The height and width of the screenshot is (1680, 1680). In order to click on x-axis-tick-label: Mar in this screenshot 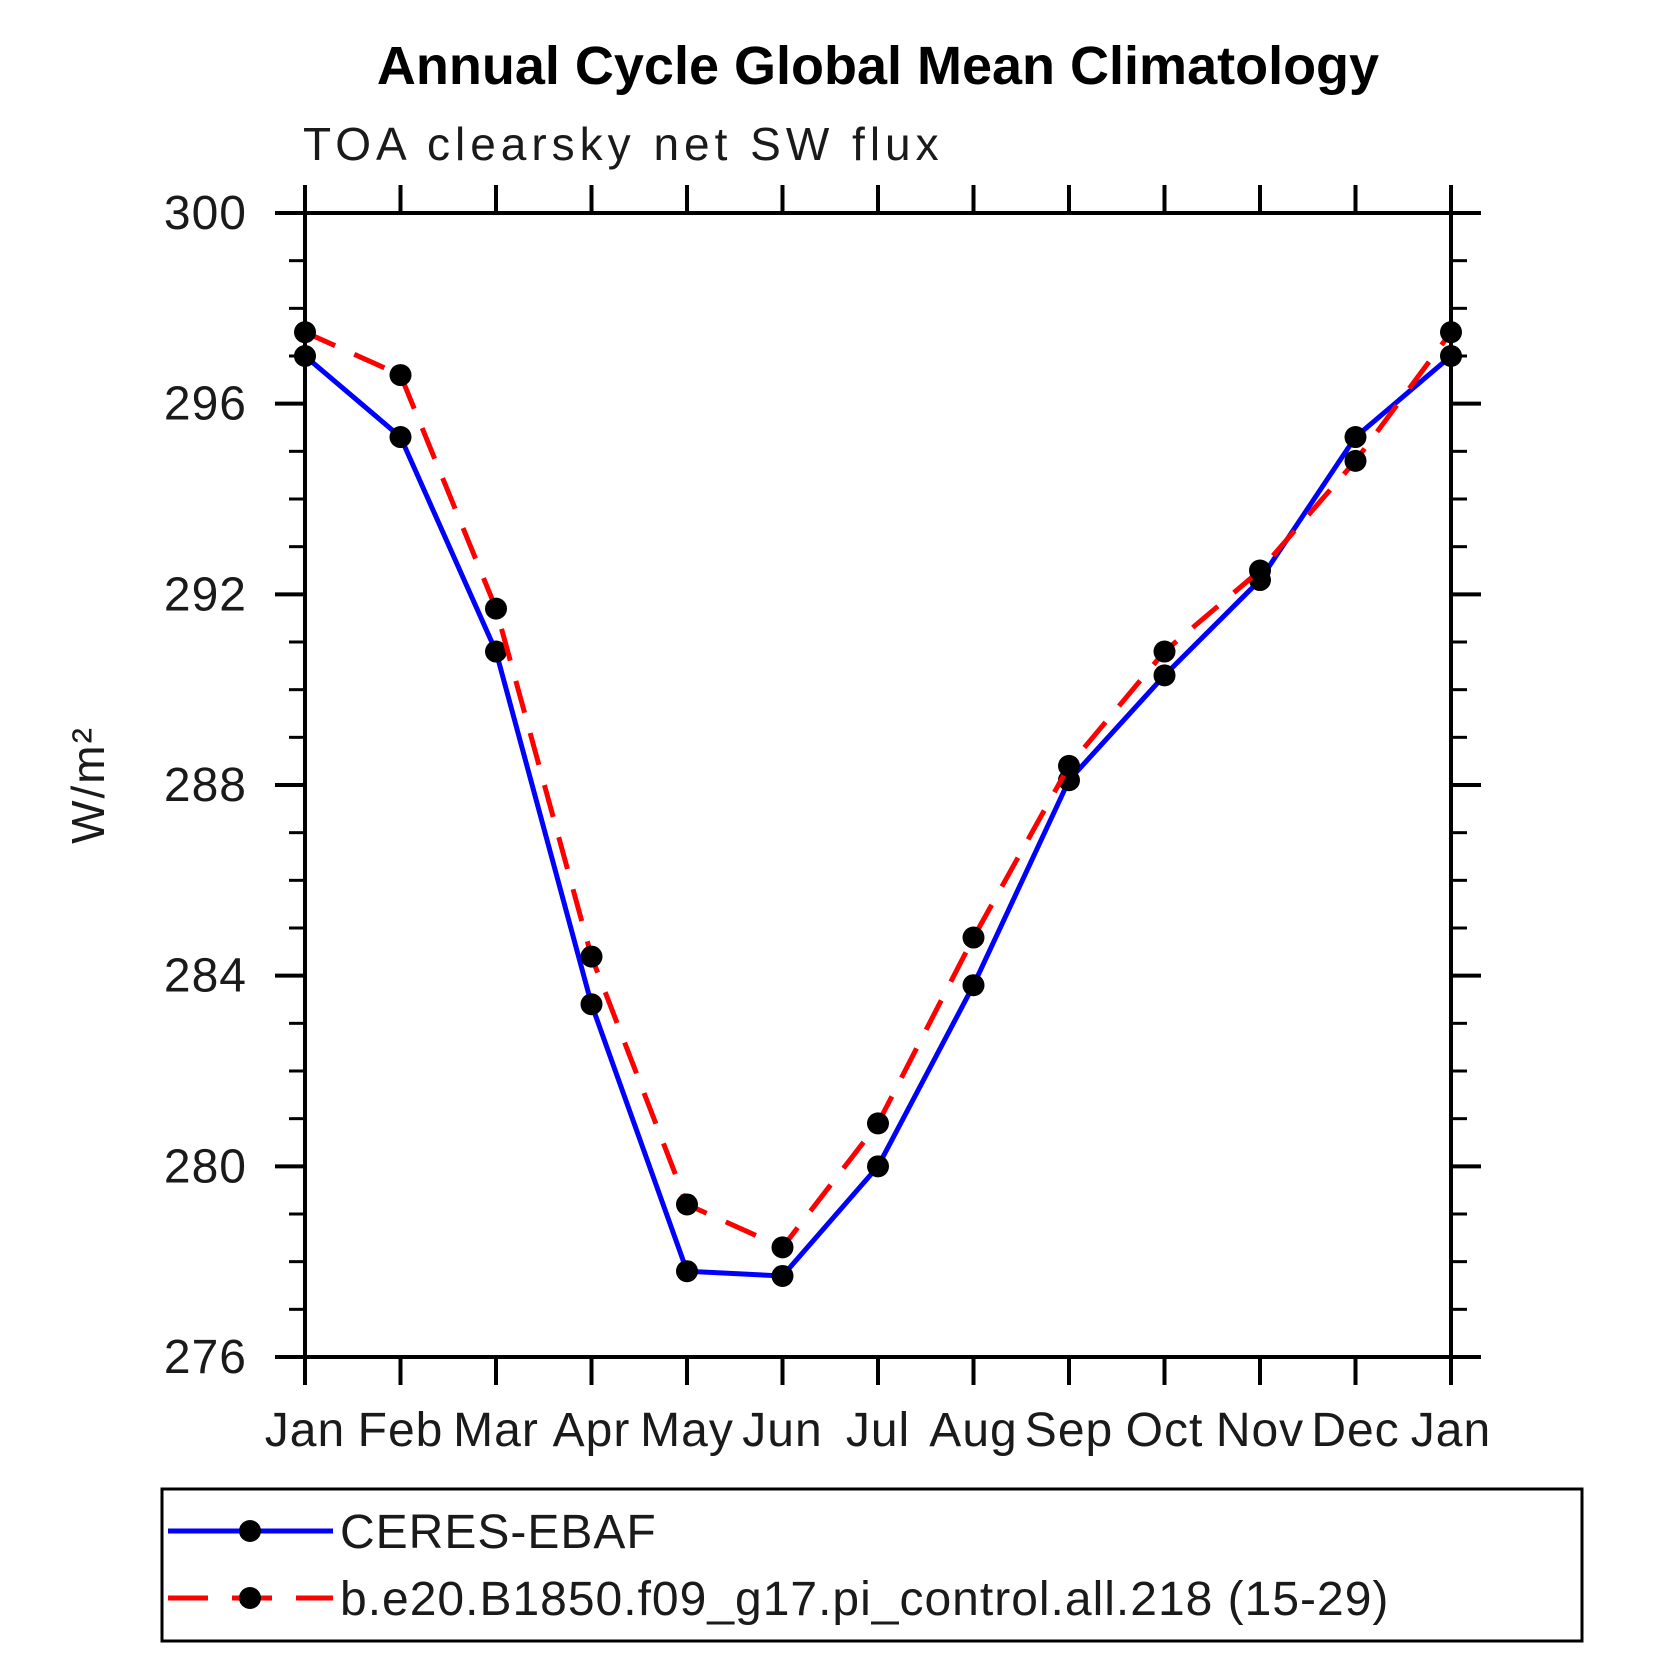, I will do `click(496, 1430)`.